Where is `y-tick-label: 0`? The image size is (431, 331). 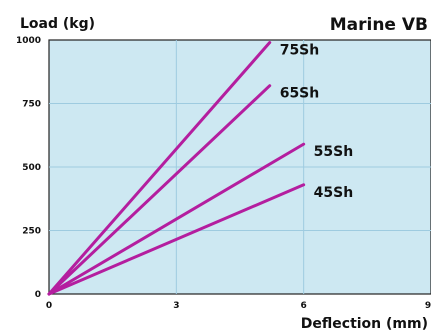
y-tick-label: 0 is located at coordinates (38, 295).